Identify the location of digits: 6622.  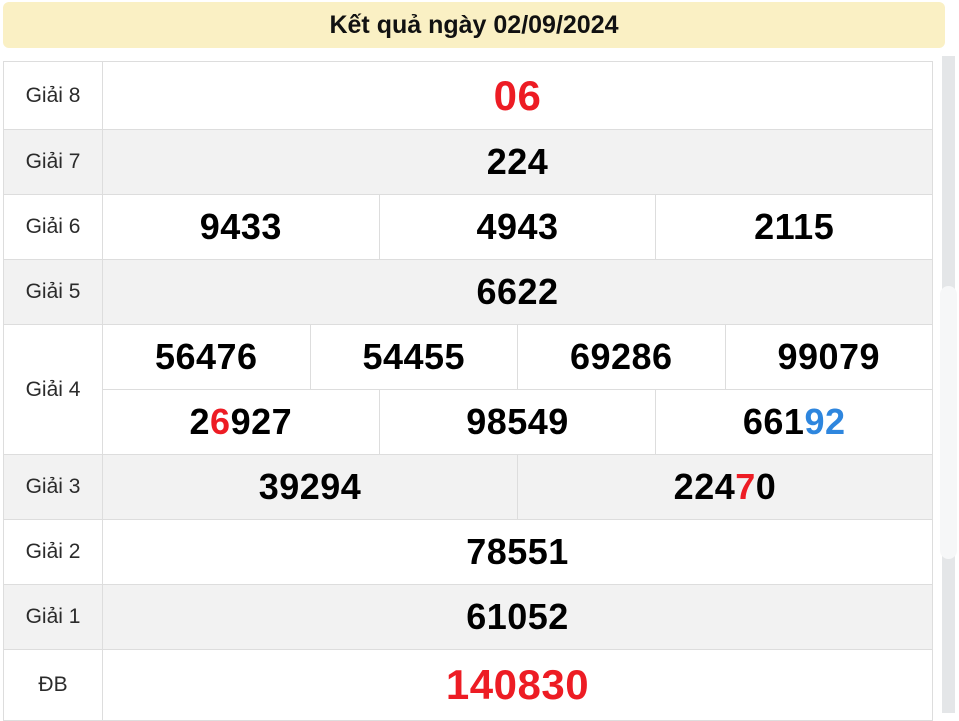
(517, 291).